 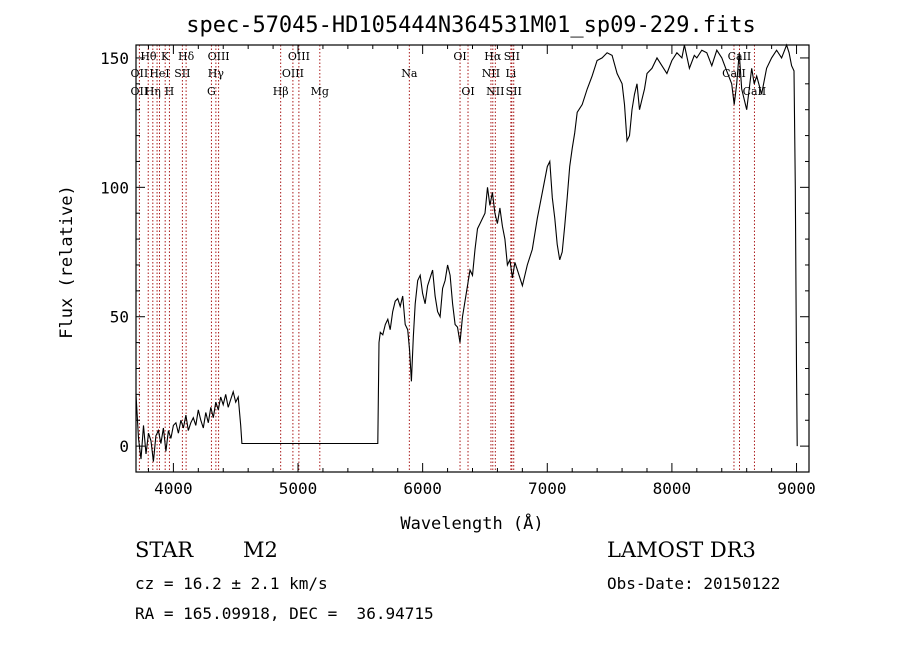 What do you see at coordinates (281, 91) in the screenshot?
I see `line-marker-label: Hβ` at bounding box center [281, 91].